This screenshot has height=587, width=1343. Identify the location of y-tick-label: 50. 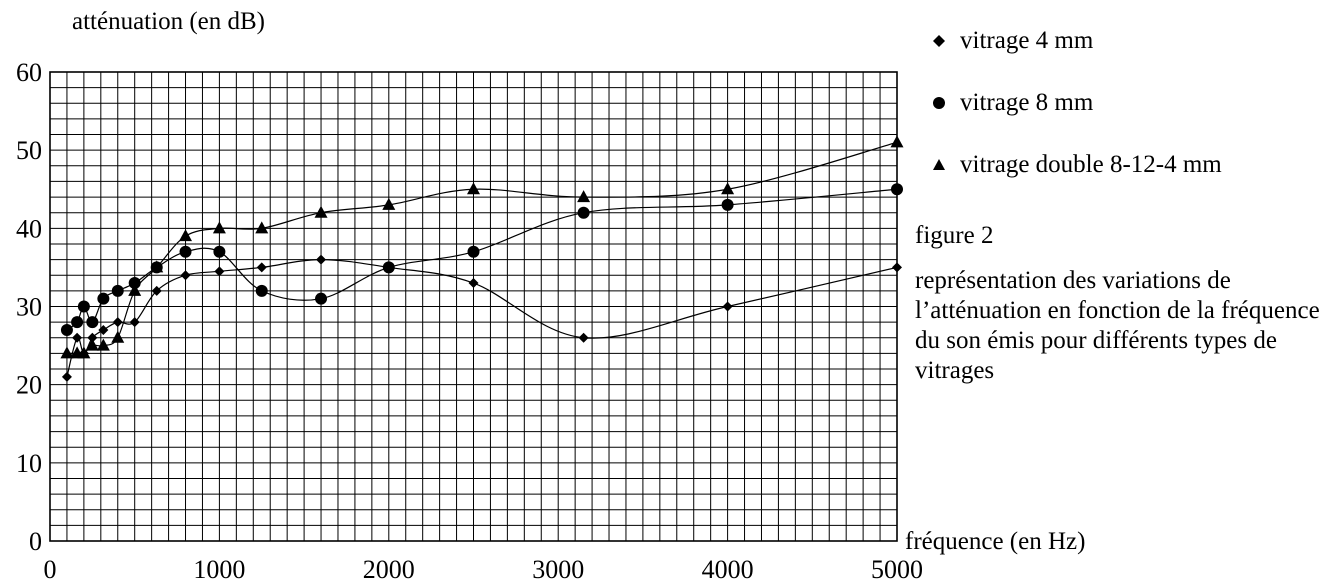
(29, 150).